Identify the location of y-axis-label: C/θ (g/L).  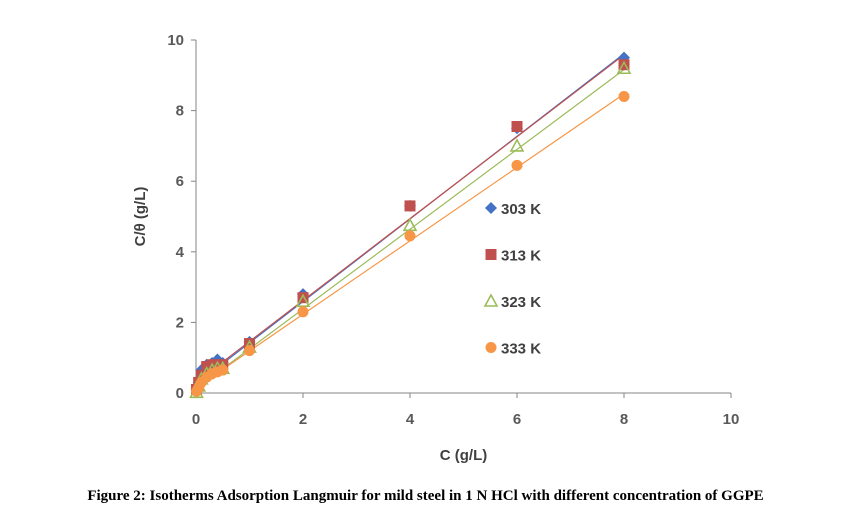
(140, 217).